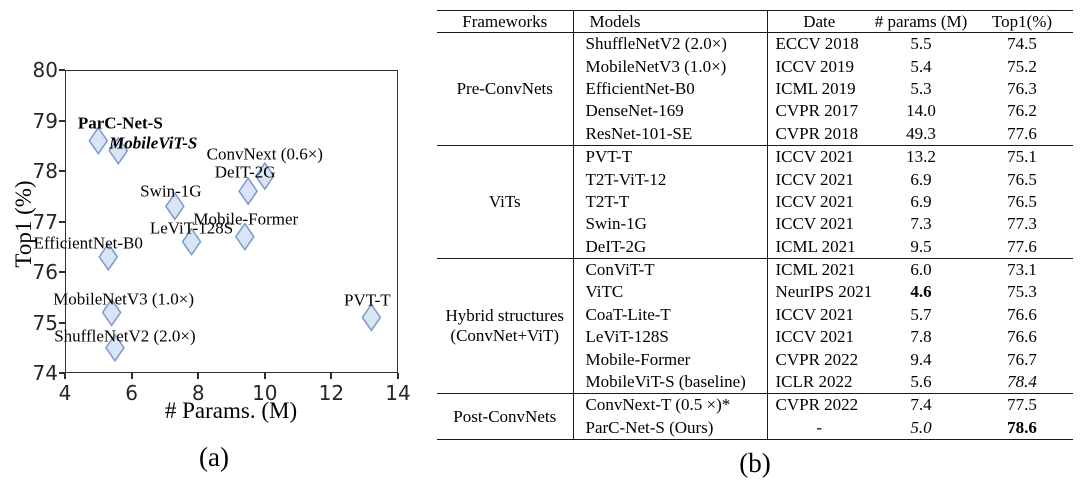  I want to click on table-row: EfficientNet-B0 ICML 2019 5.3 76.3, so click(755, 89).